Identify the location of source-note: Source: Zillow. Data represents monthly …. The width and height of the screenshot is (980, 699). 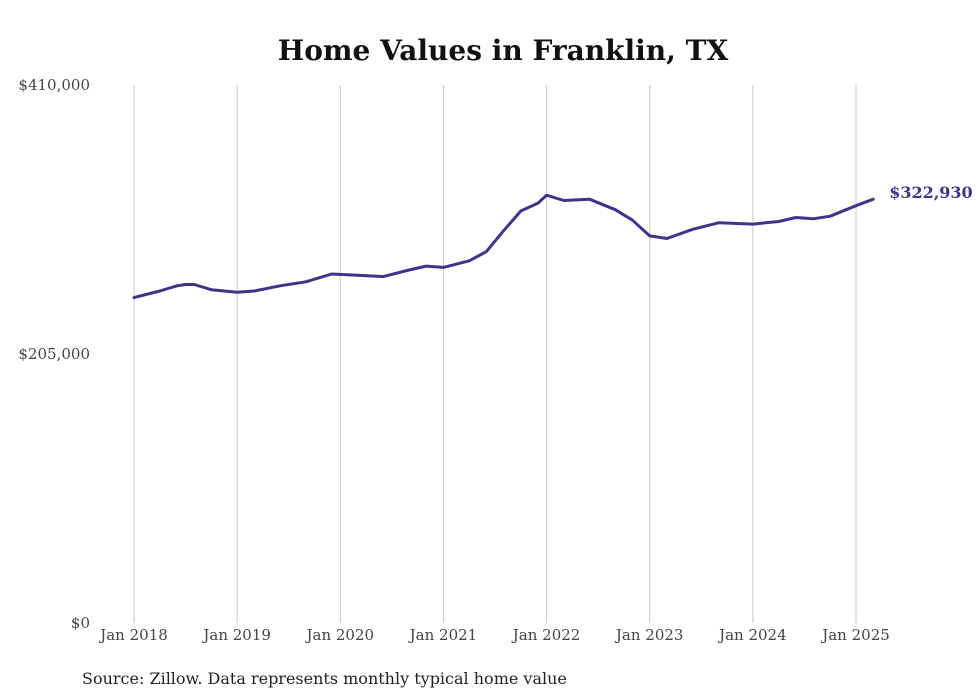
(324, 678).